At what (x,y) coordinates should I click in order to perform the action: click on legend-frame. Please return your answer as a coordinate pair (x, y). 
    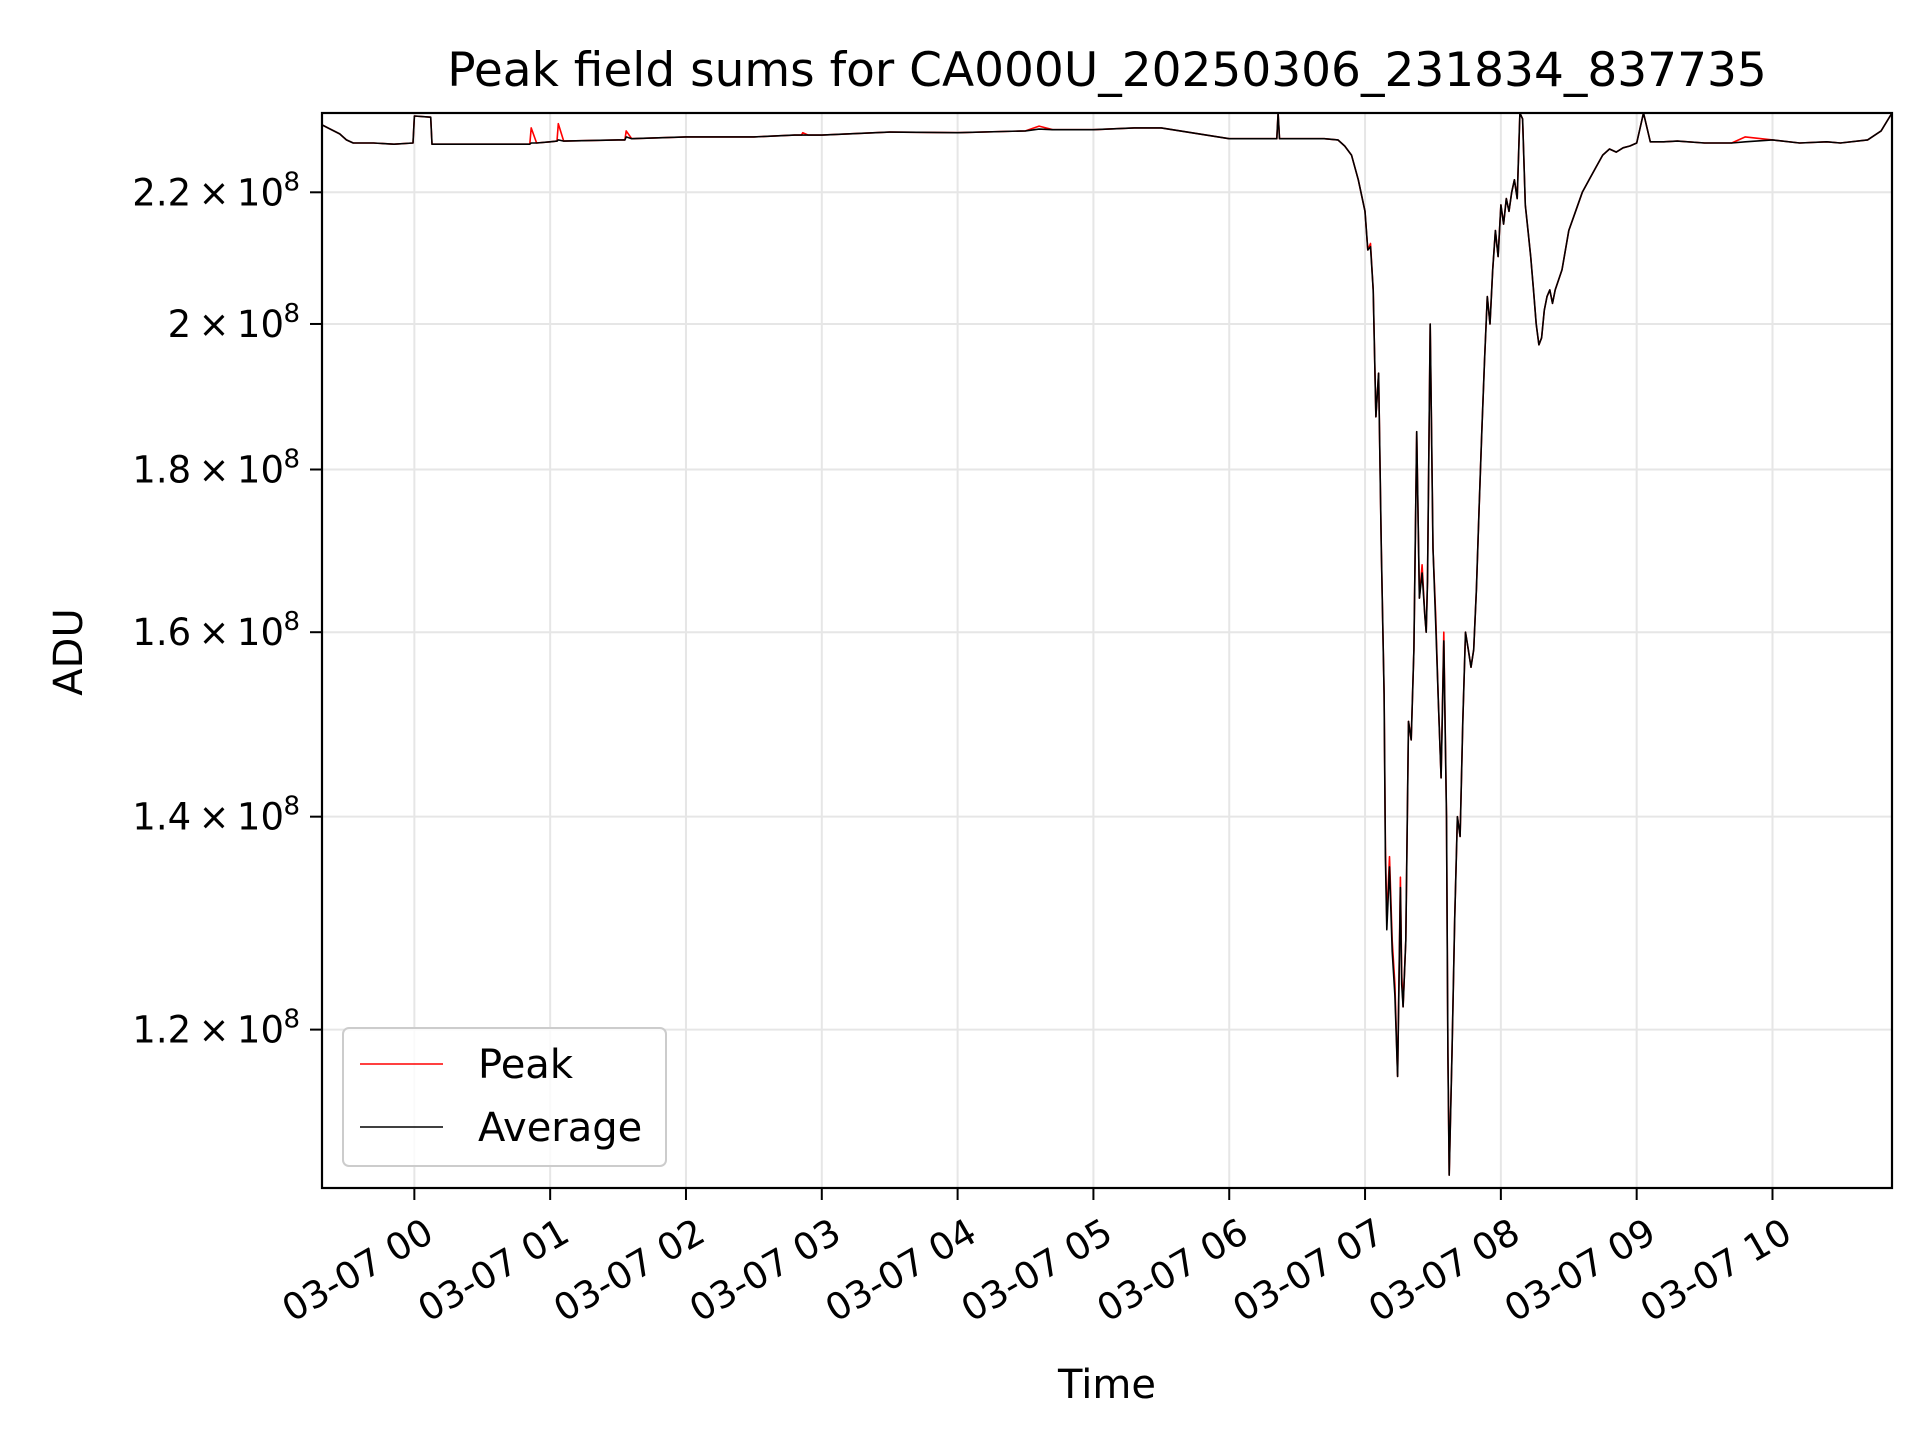
    Looking at the image, I should click on (504, 1097).